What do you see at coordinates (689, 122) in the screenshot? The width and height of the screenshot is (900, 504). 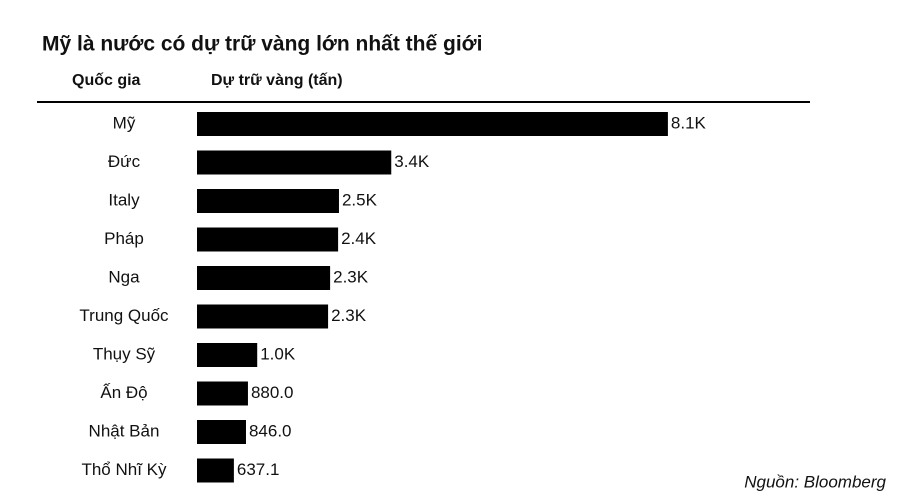 I see `value-label: 8.1K` at bounding box center [689, 122].